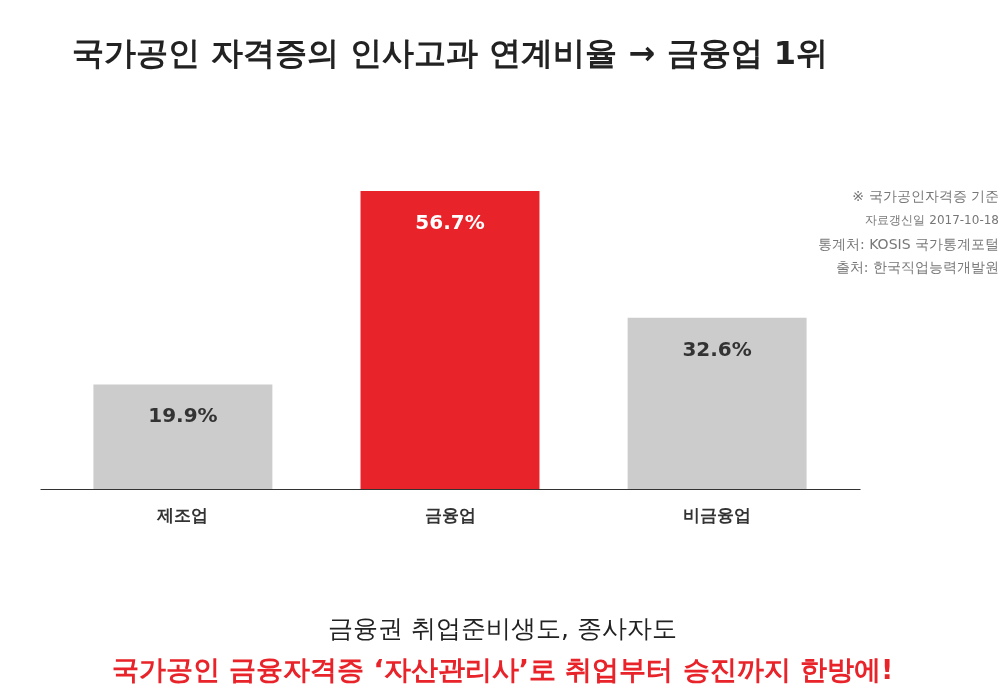  What do you see at coordinates (450, 222) in the screenshot?
I see `data-label: 56.7%` at bounding box center [450, 222].